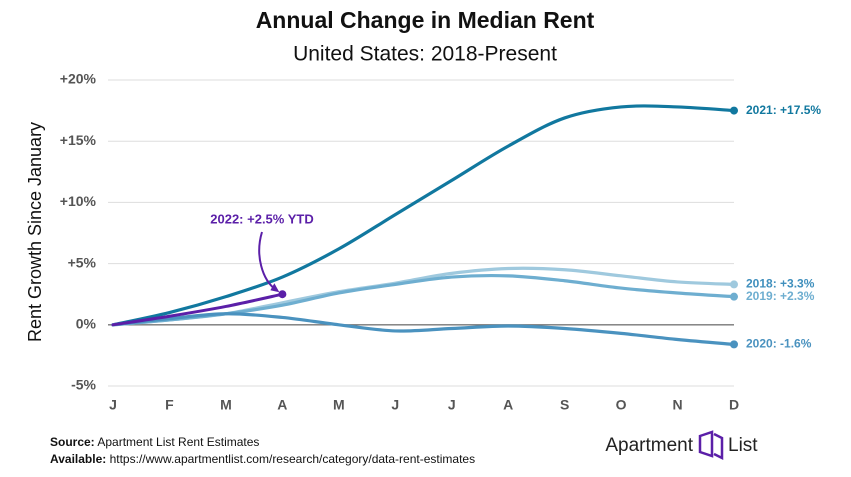 The height and width of the screenshot is (477, 851). What do you see at coordinates (649, 445) in the screenshot?
I see `logo-text: Apartment` at bounding box center [649, 445].